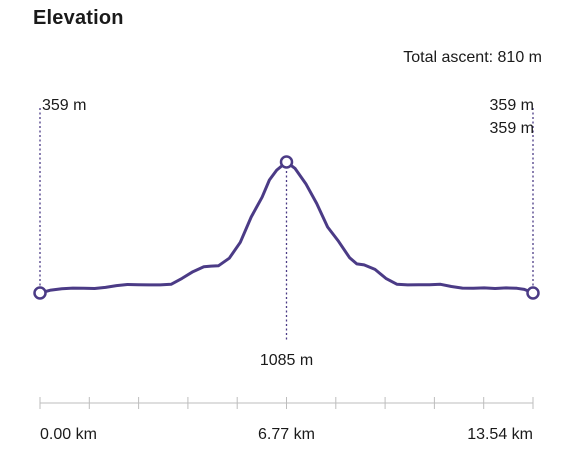  I want to click on marker-label-2-secondary: 359 m, so click(512, 128).